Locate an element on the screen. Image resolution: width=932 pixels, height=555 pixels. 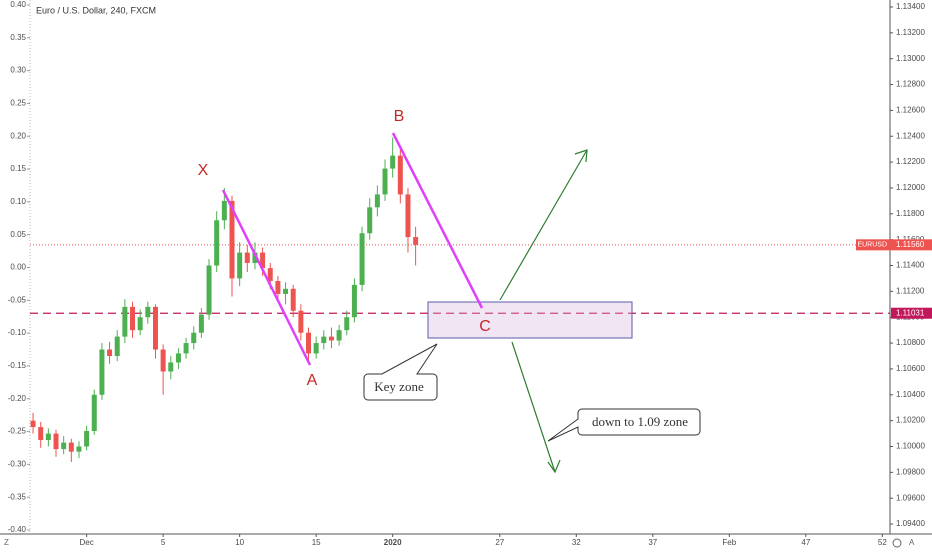
y2-tick-label: 1.12000 is located at coordinates (910, 187).